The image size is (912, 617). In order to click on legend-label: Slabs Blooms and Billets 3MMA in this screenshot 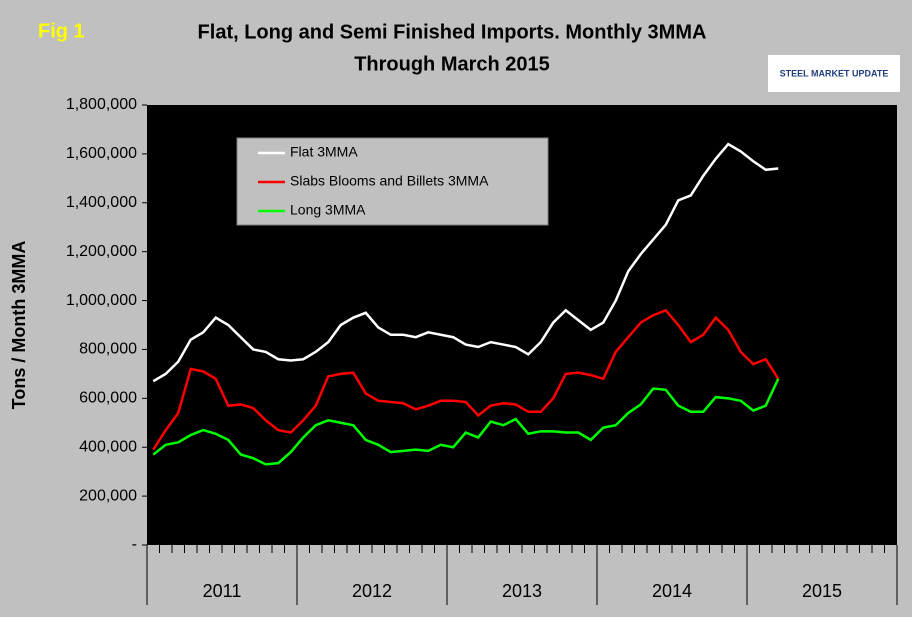, I will do `click(389, 181)`.